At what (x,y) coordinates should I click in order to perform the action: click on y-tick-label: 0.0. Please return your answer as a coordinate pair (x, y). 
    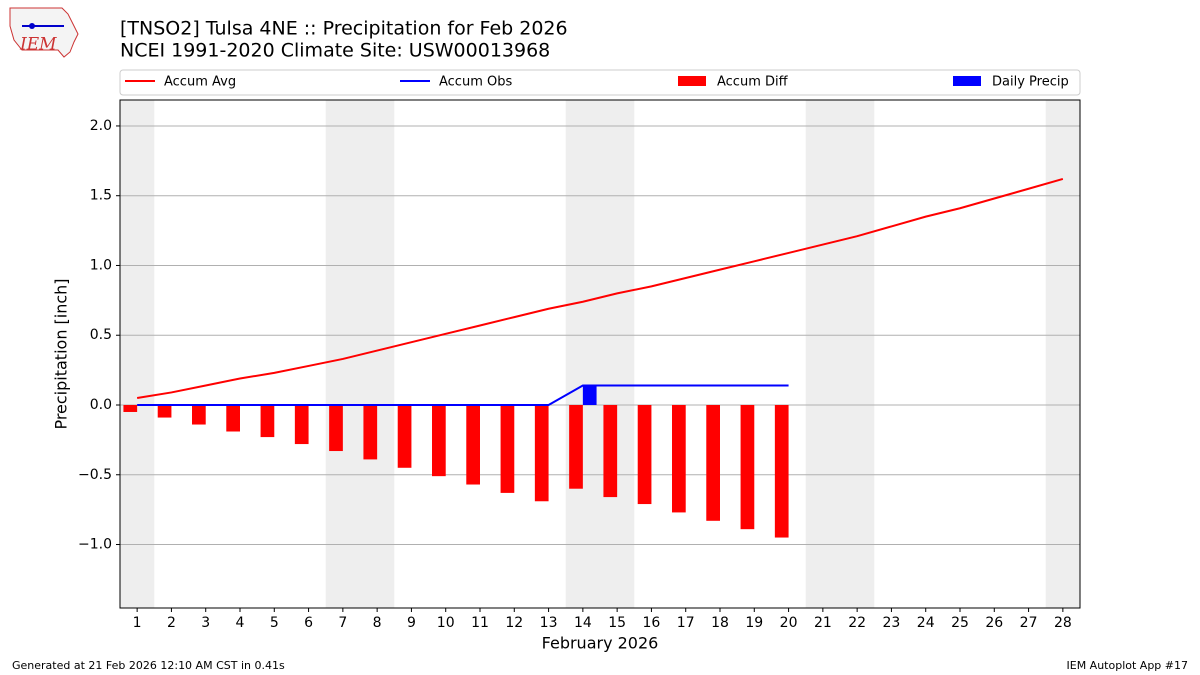
    Looking at the image, I should click on (101, 405).